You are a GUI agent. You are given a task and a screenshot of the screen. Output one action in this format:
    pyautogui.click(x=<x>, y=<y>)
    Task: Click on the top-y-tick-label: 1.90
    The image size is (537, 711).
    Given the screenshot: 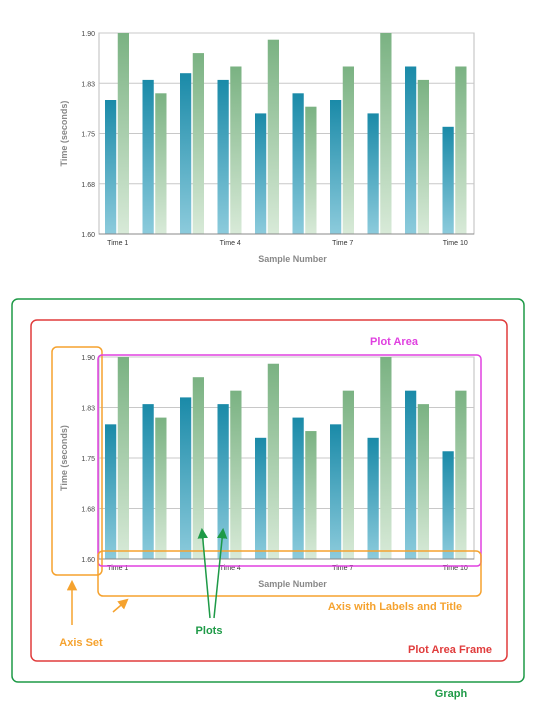 What is the action you would take?
    pyautogui.click(x=88, y=34)
    